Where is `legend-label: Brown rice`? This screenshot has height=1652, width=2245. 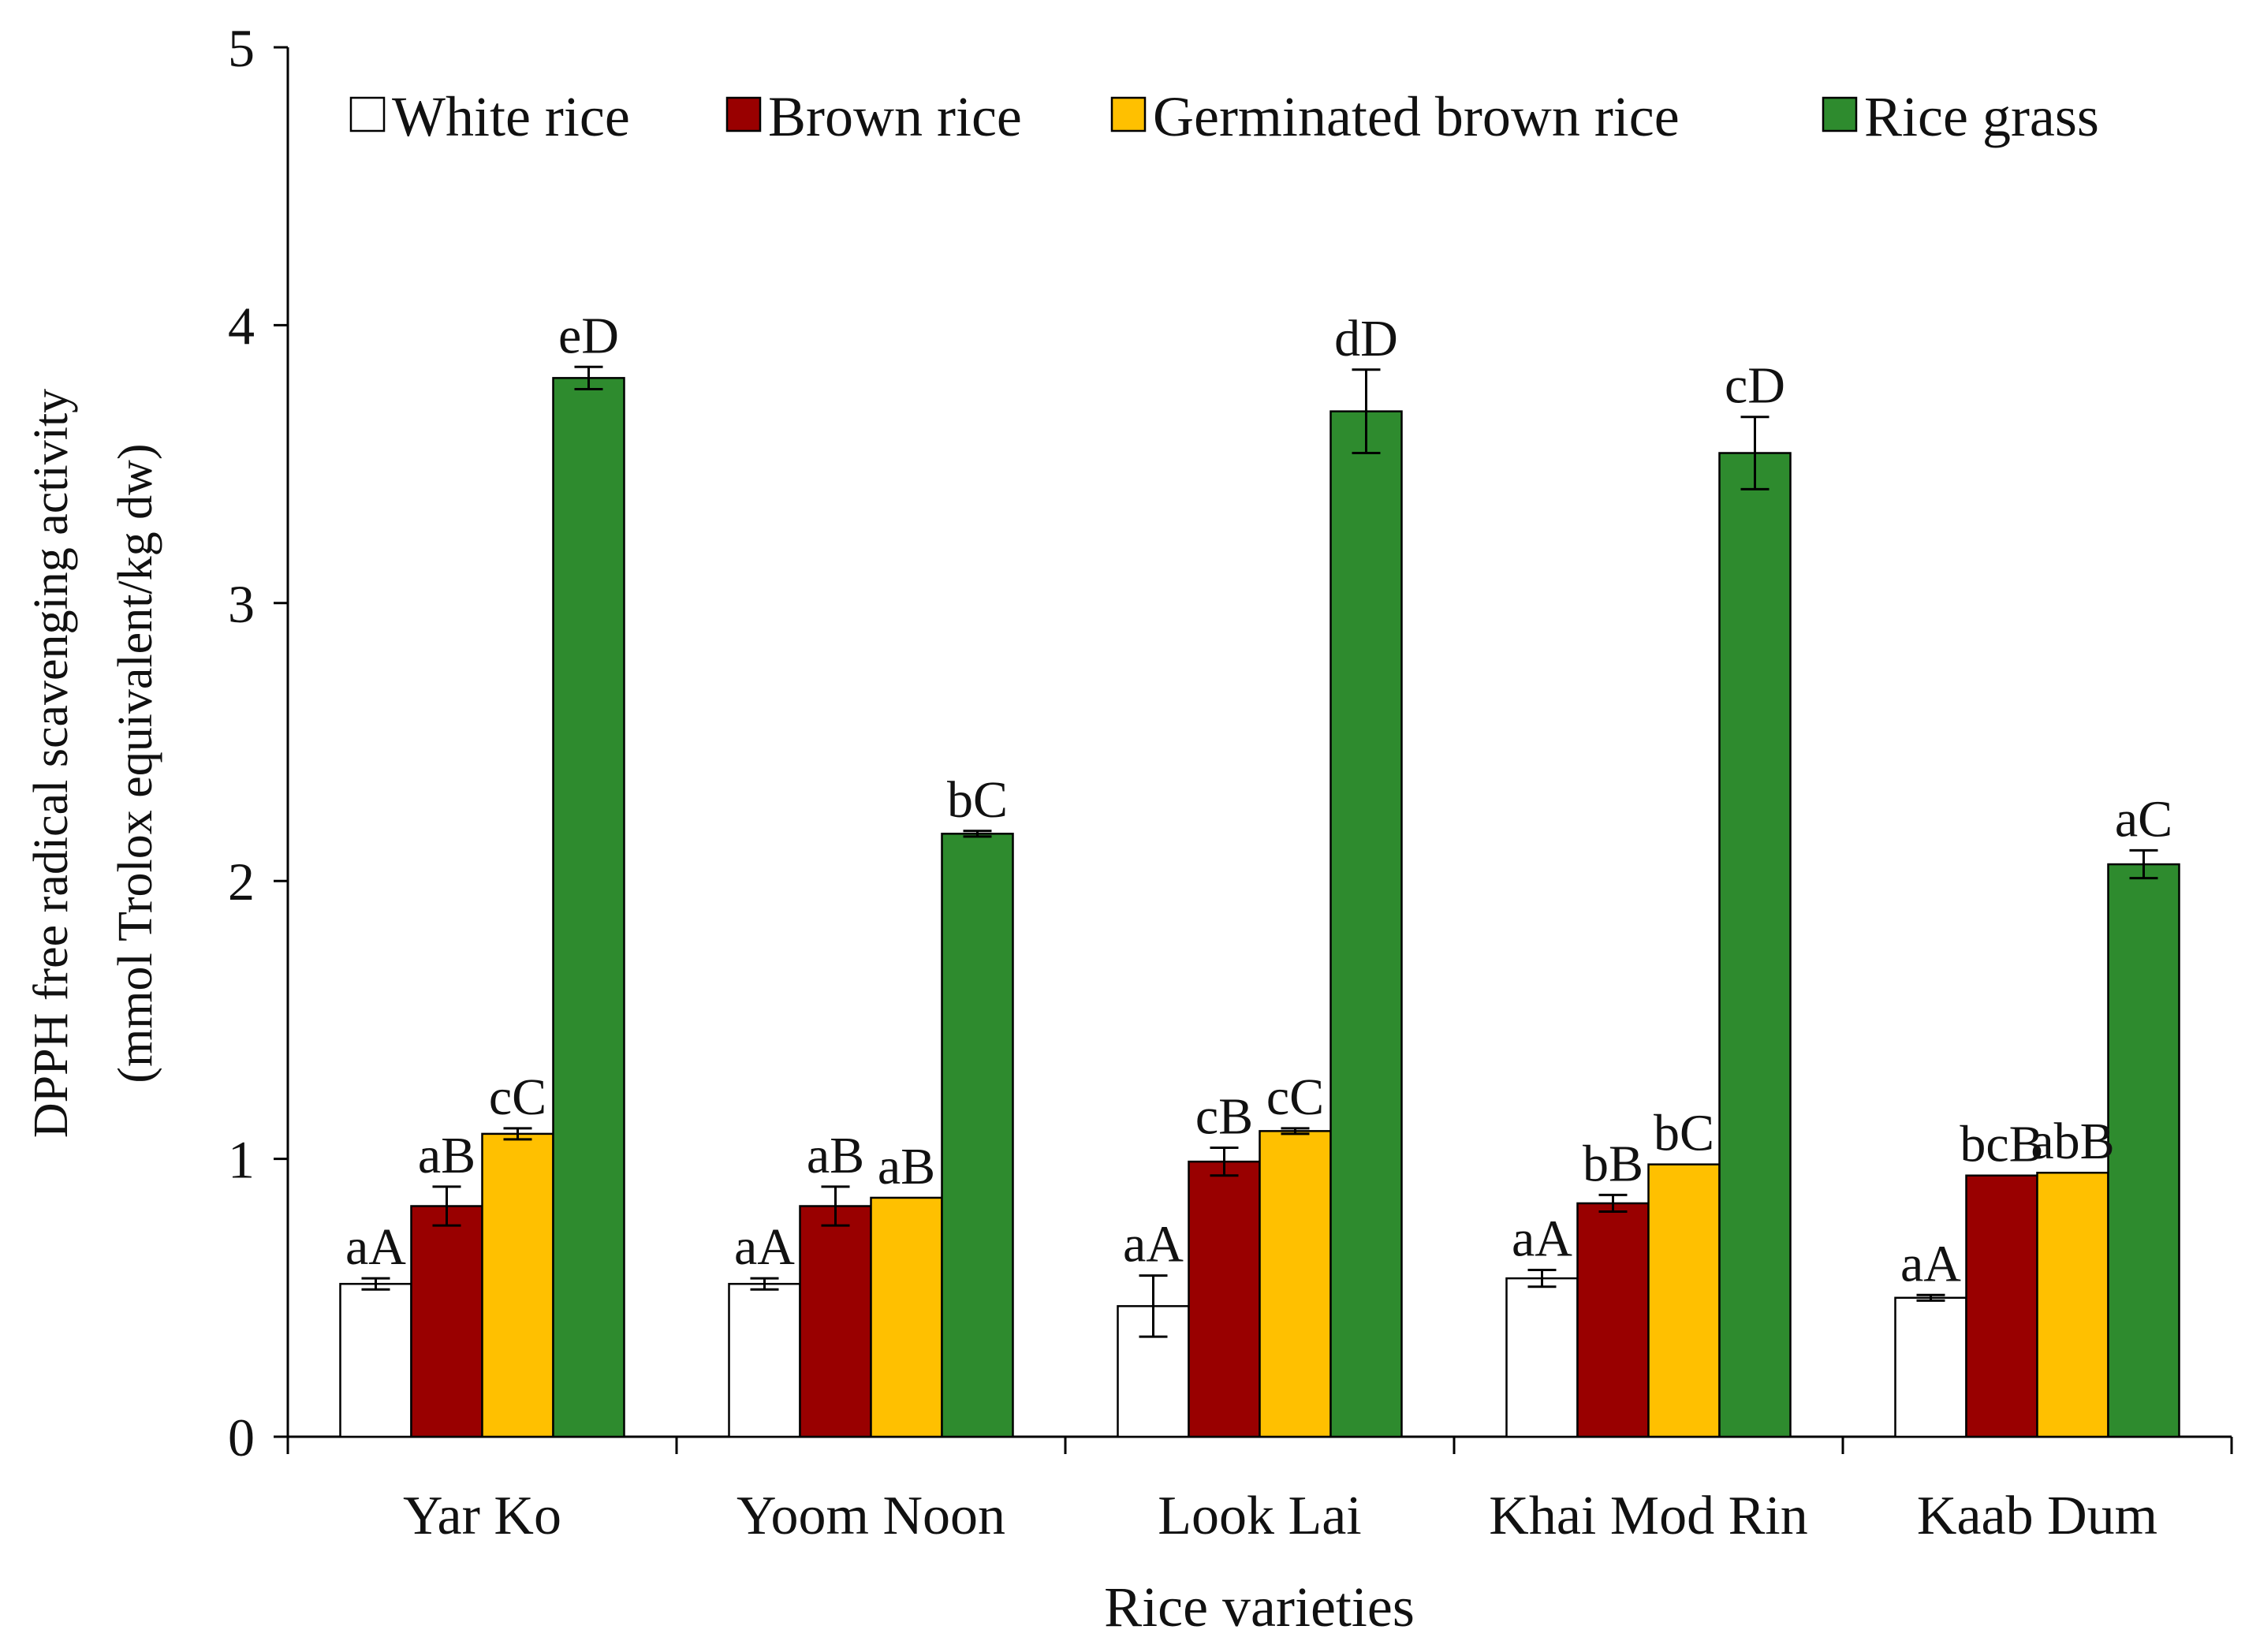
legend-label: Brown rice is located at coordinates (895, 117).